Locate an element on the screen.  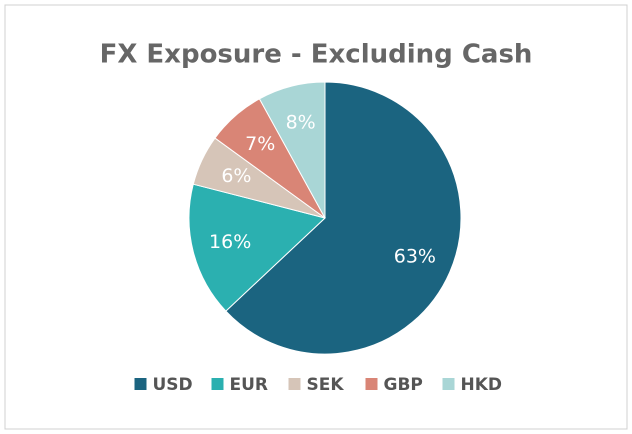
legend-label: USD is located at coordinates (173, 385).